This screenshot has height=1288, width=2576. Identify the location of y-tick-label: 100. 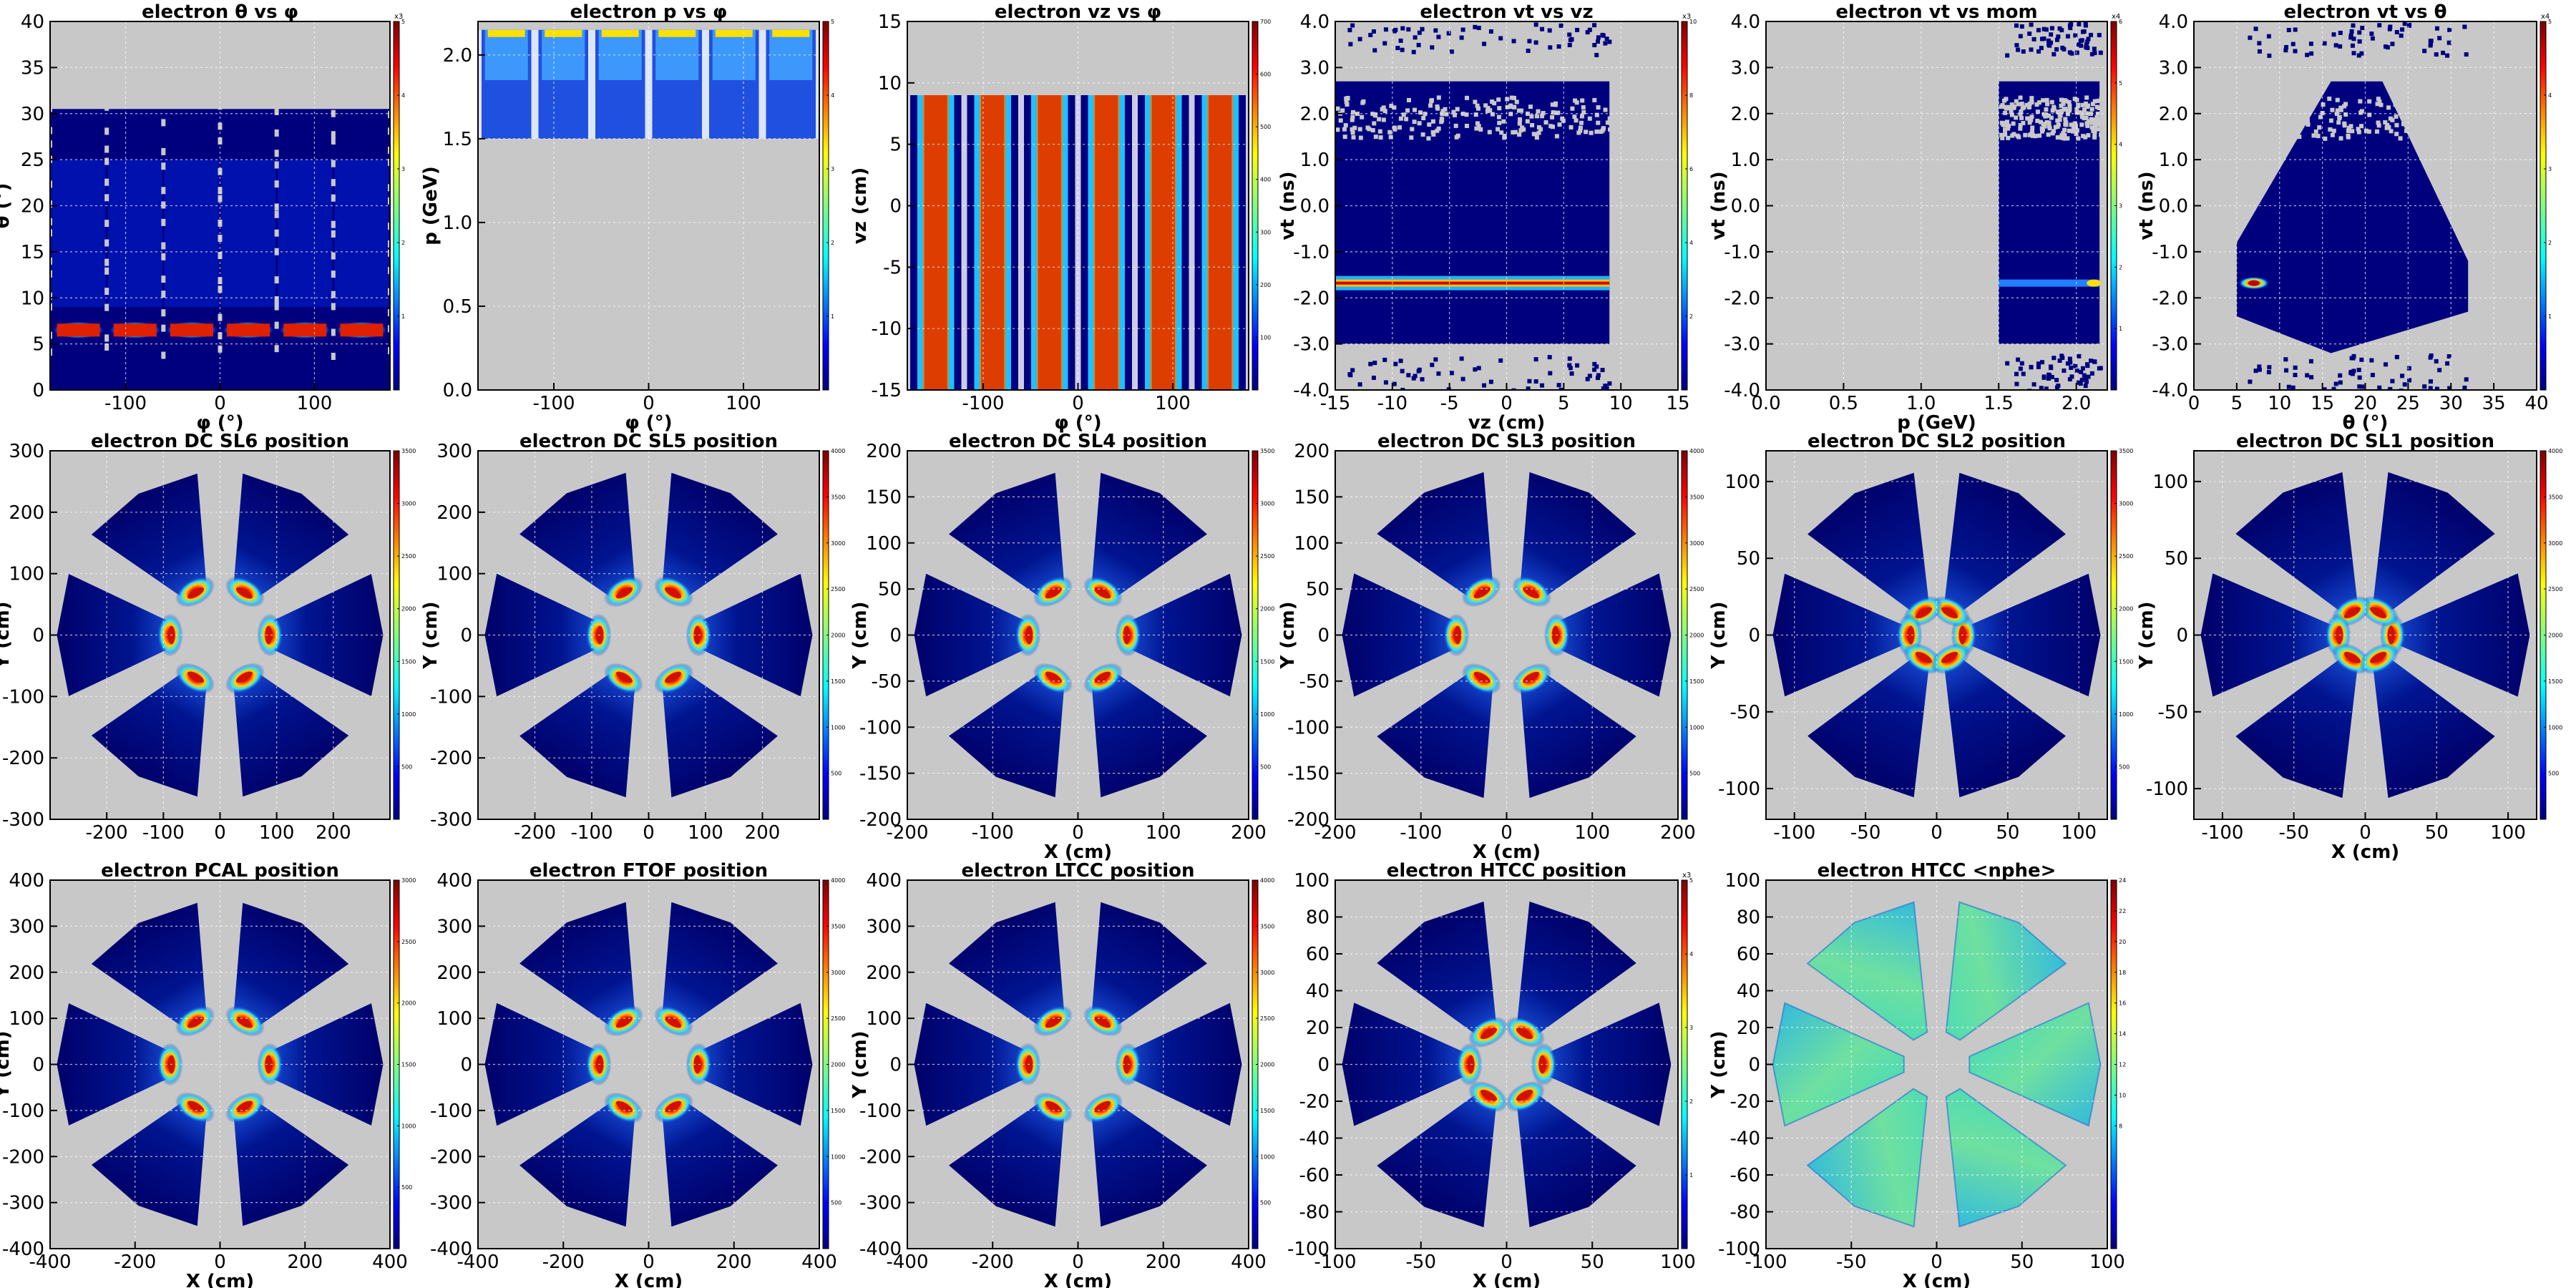
(2170, 482).